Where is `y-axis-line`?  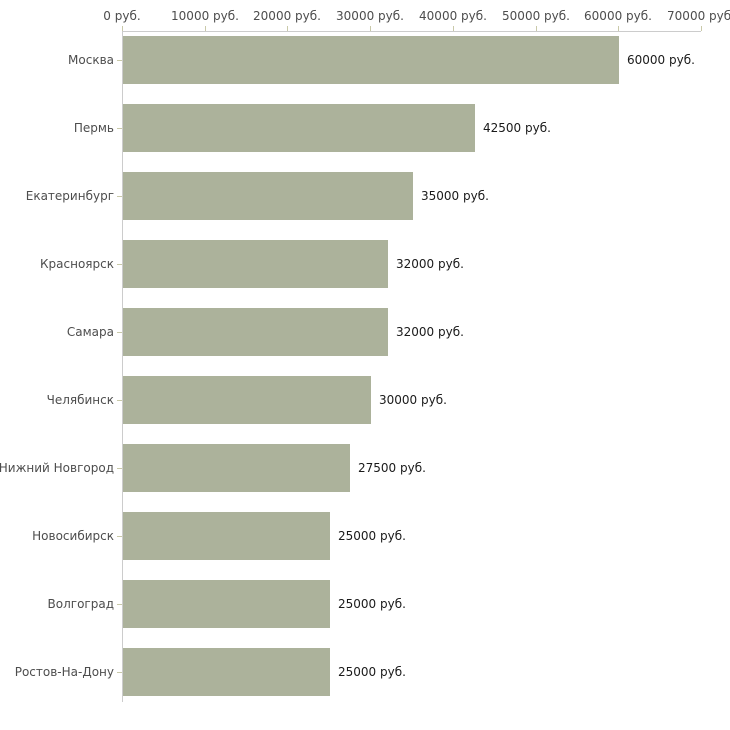
y-axis-line is located at coordinates (122, 366).